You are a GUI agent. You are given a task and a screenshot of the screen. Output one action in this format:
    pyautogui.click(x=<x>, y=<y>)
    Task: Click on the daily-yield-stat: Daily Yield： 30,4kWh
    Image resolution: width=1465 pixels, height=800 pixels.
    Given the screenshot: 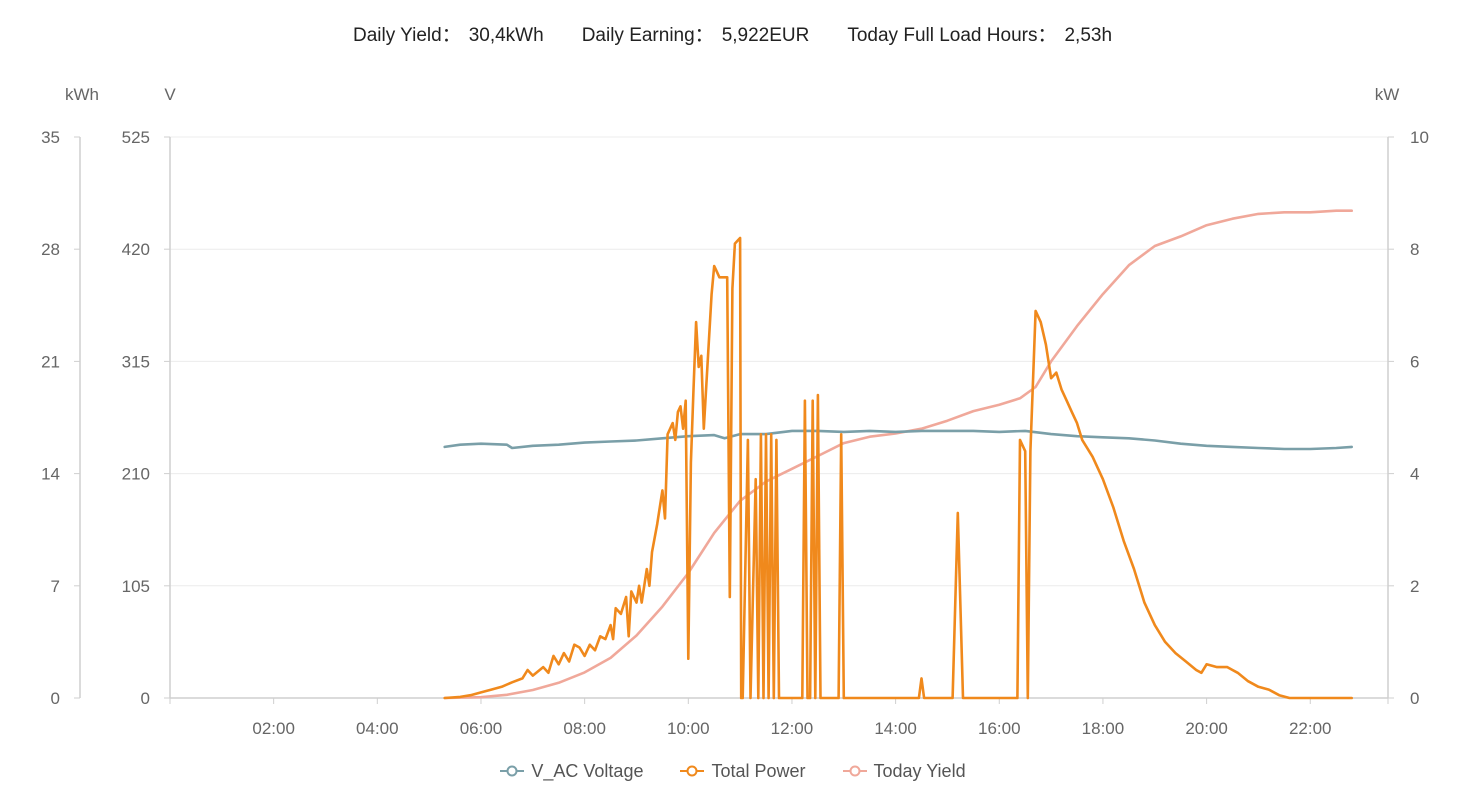 What is the action you would take?
    pyautogui.click(x=448, y=35)
    